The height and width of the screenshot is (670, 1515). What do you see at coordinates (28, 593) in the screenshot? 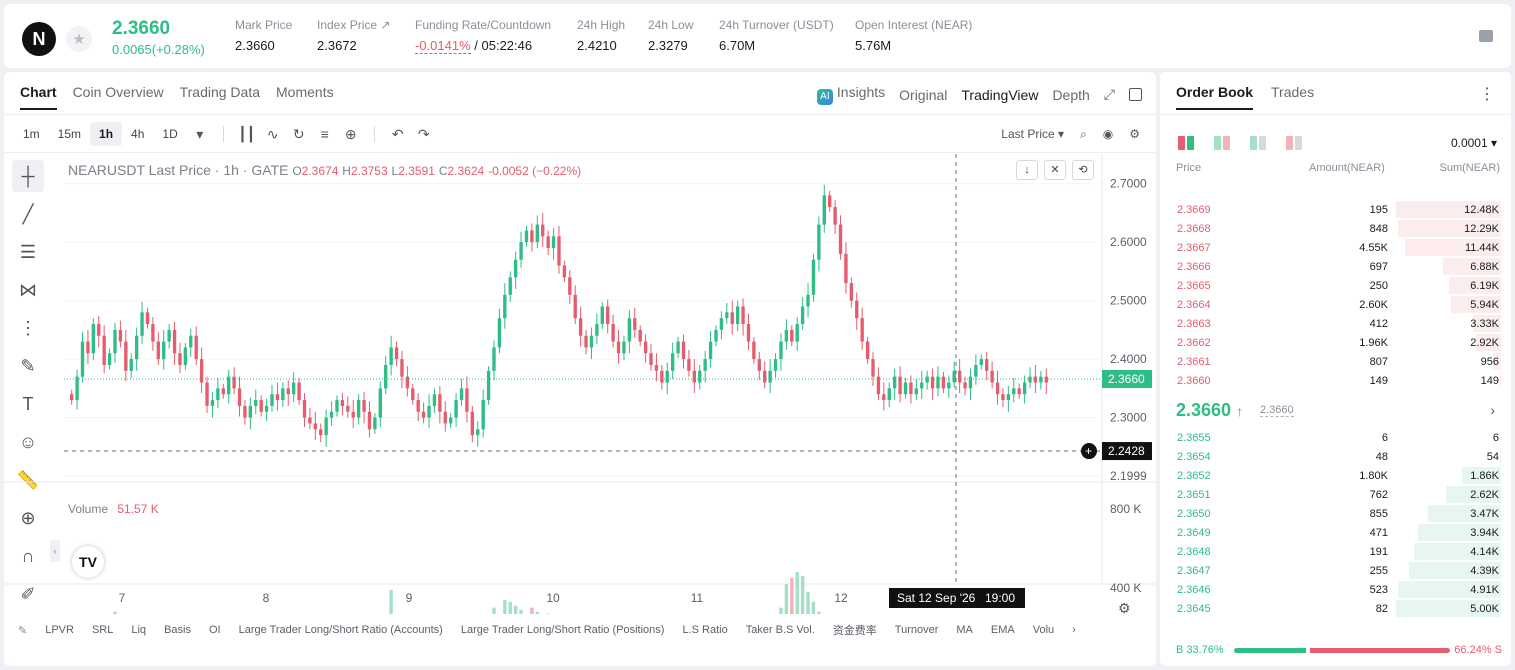
I see `lock-pencil-icon: ✐` at bounding box center [28, 593].